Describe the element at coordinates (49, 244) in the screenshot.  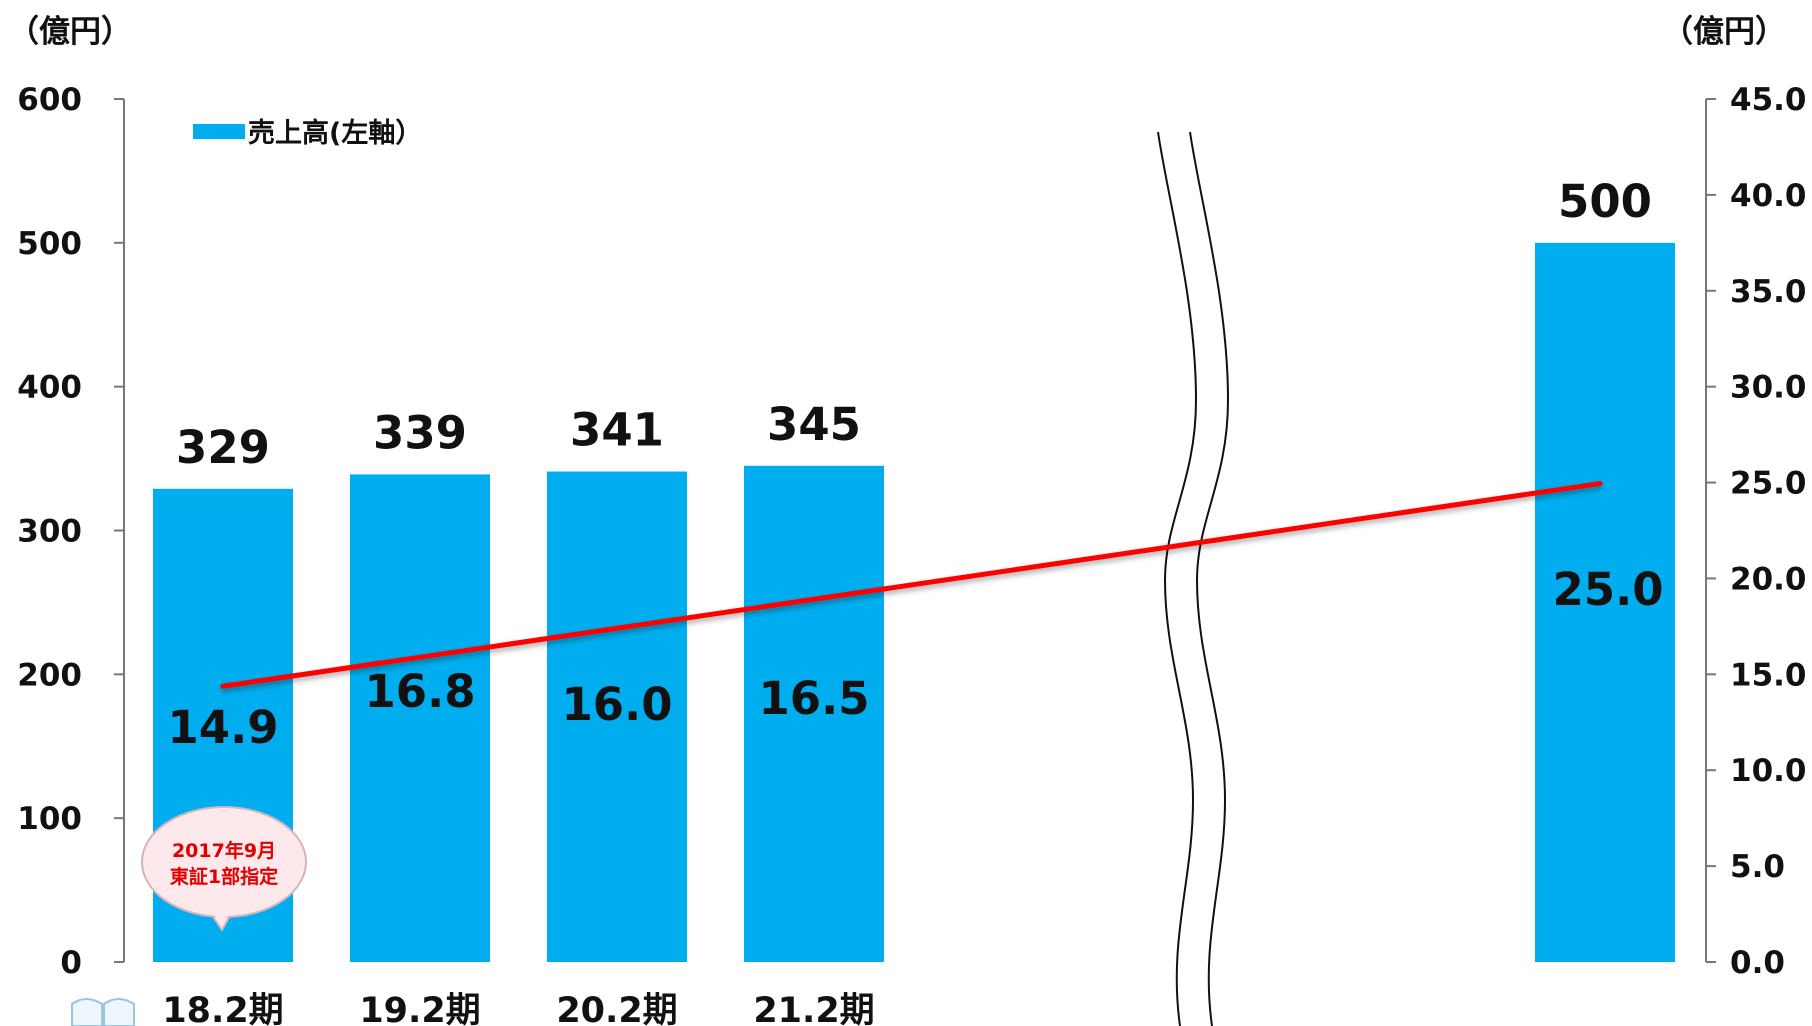
I see `left-tick-label: 500` at that location.